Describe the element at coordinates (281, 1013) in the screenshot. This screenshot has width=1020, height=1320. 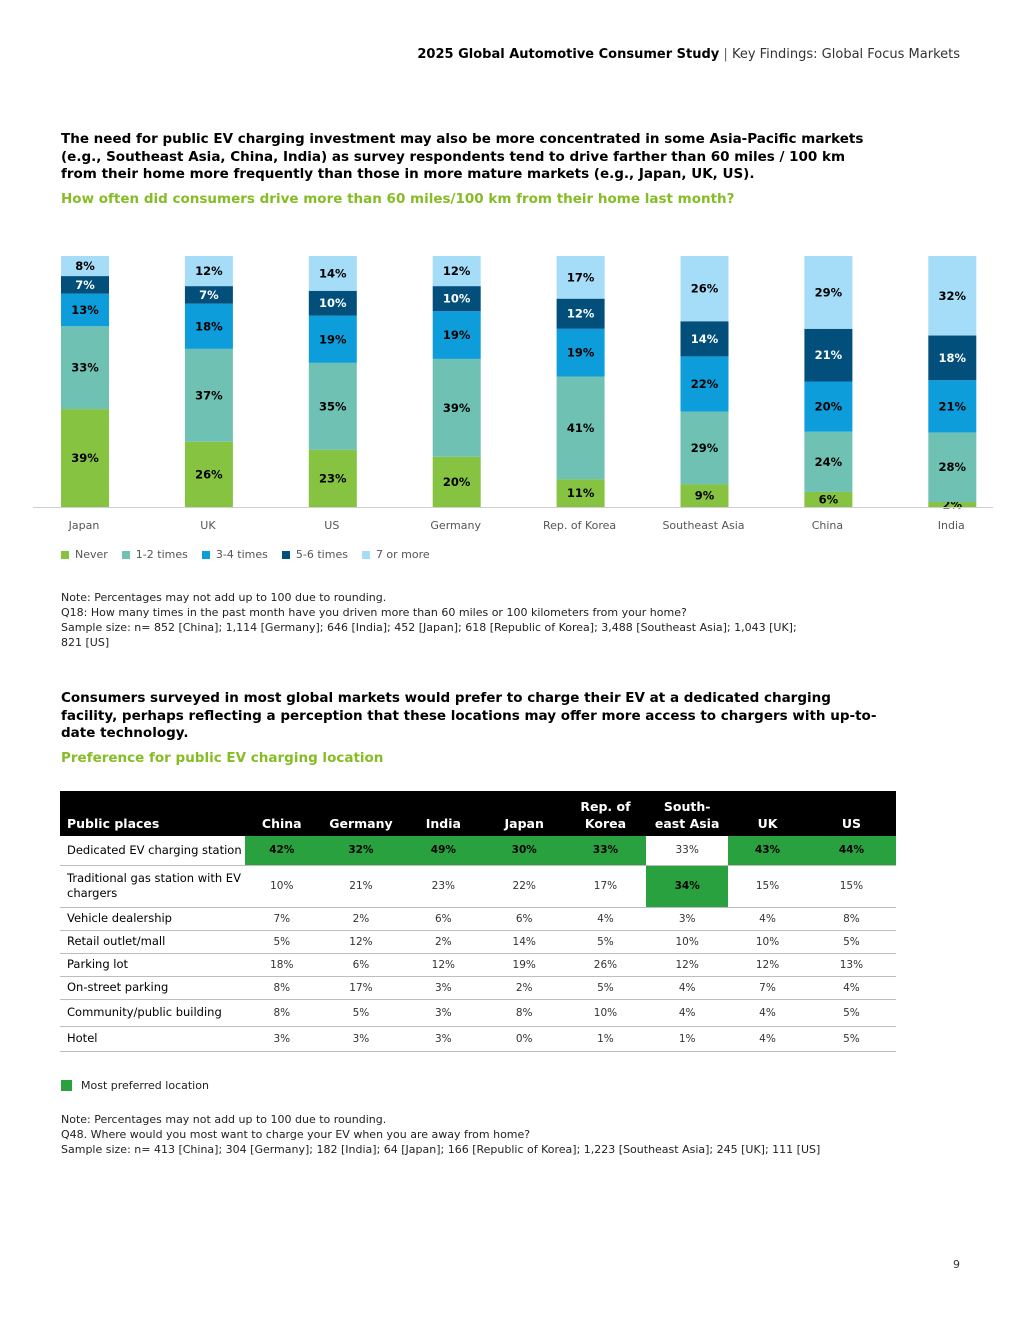
I see `table-cell: 8%` at that location.